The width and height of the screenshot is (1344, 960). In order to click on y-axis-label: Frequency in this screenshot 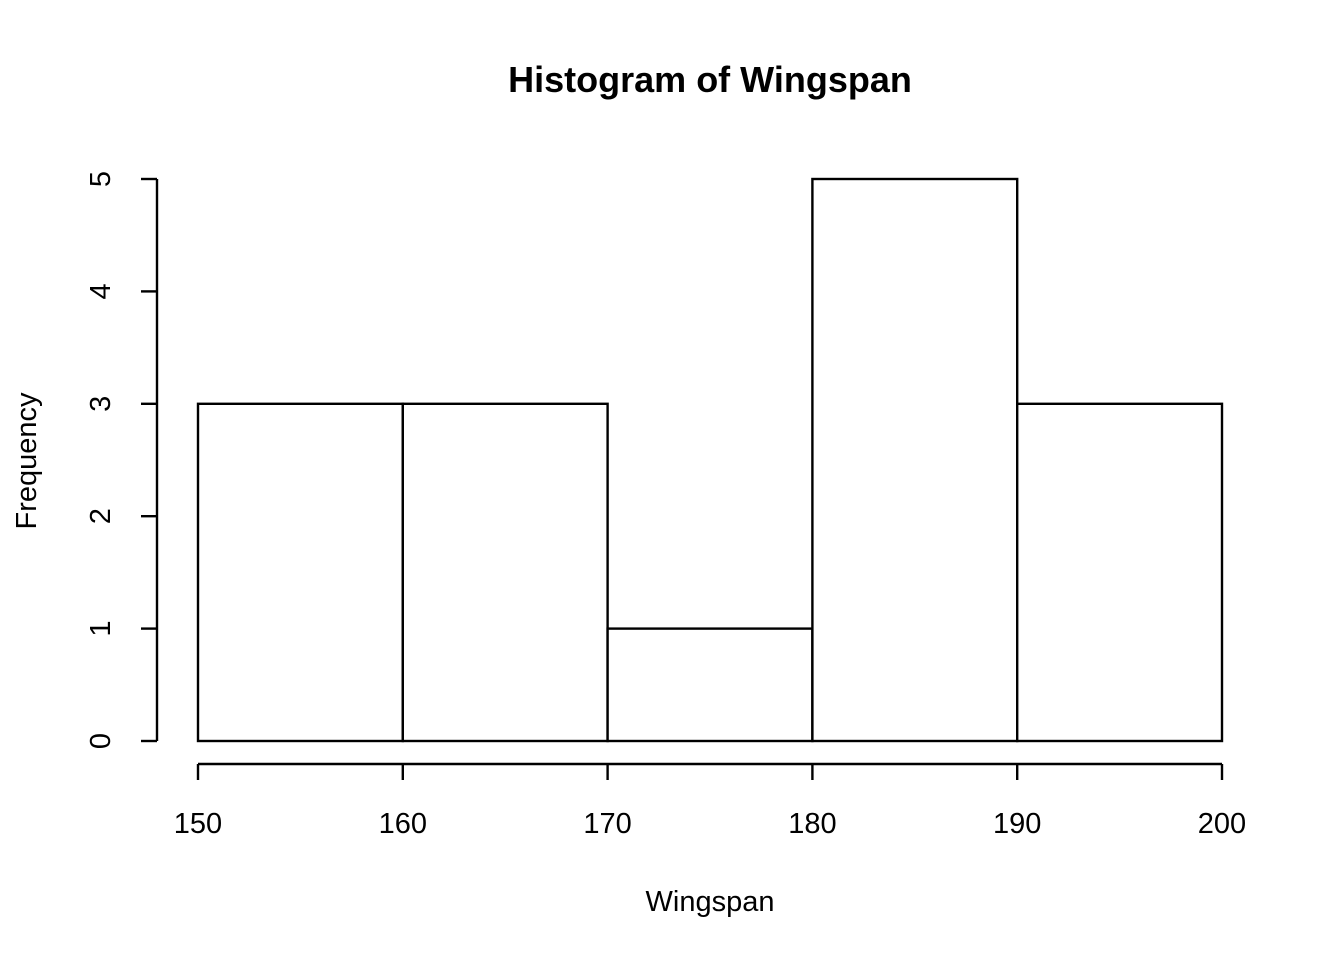, I will do `click(27, 461)`.